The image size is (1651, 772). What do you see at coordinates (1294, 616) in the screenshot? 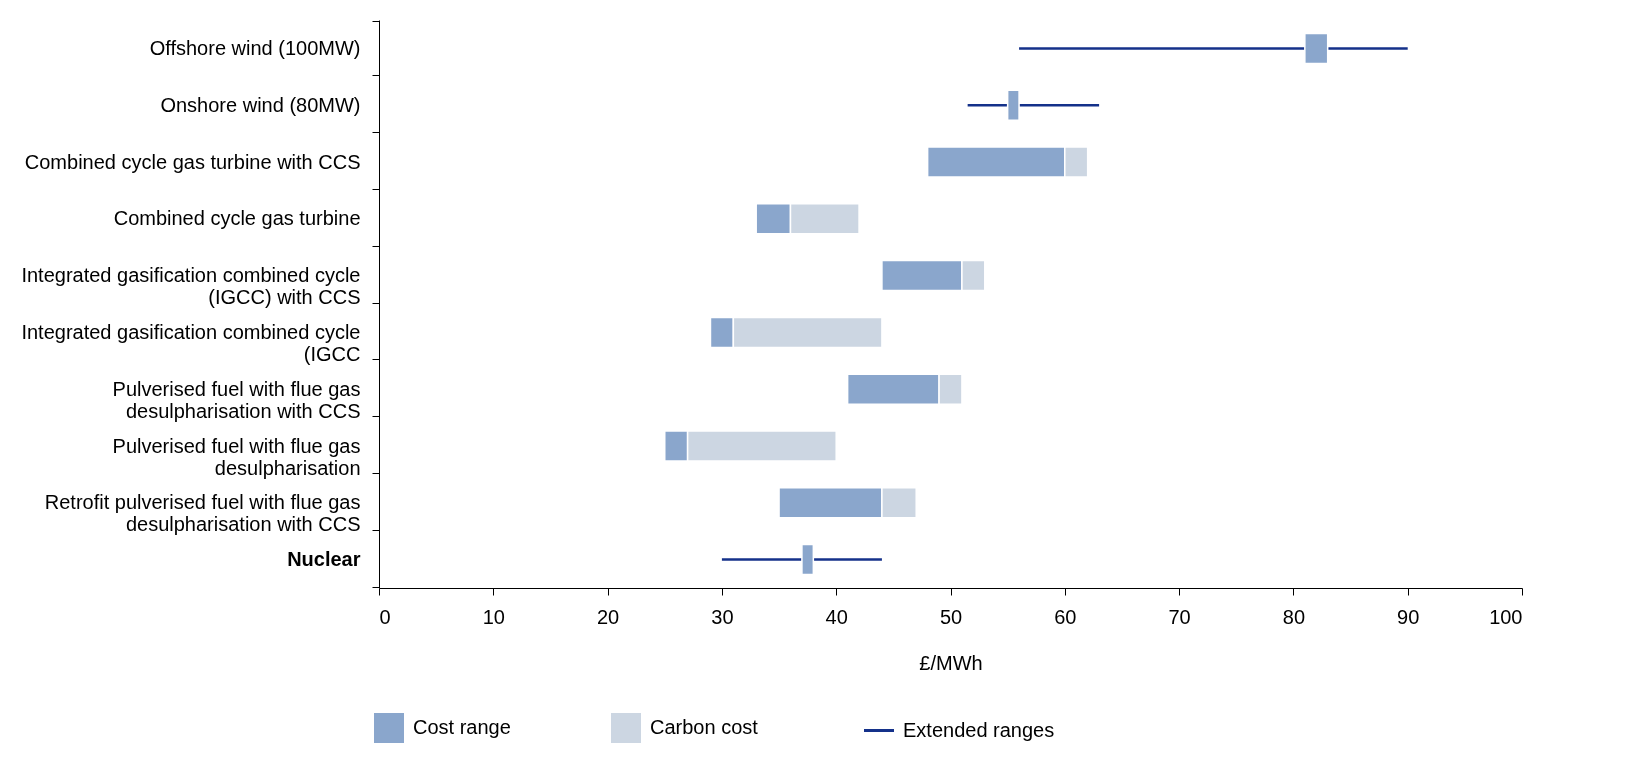
I see `x-tick-label: 80` at bounding box center [1294, 616].